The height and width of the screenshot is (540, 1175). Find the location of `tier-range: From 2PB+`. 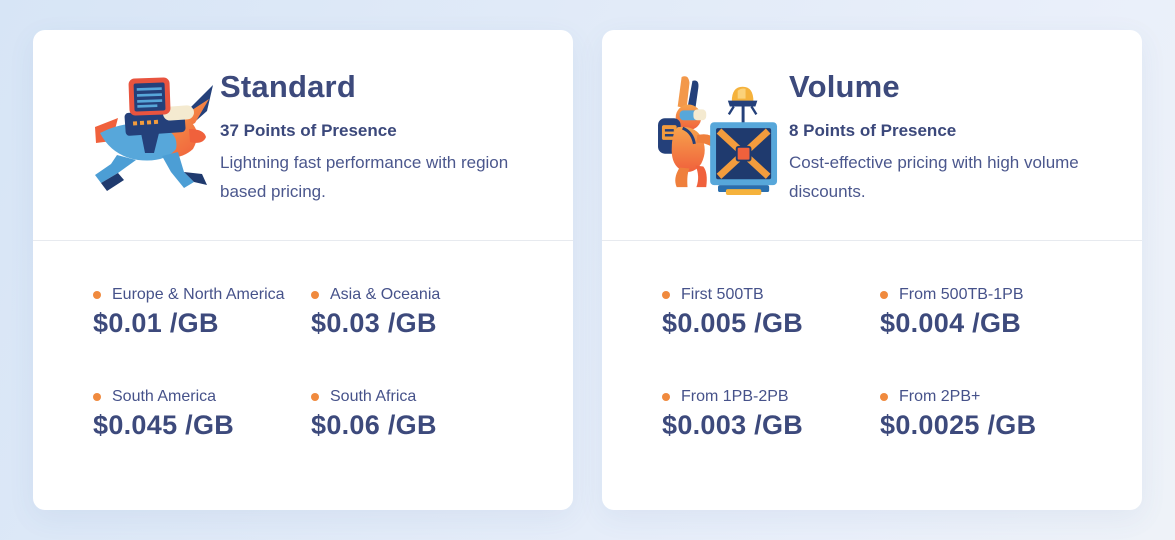

tier-range: From 2PB+ is located at coordinates (940, 396).